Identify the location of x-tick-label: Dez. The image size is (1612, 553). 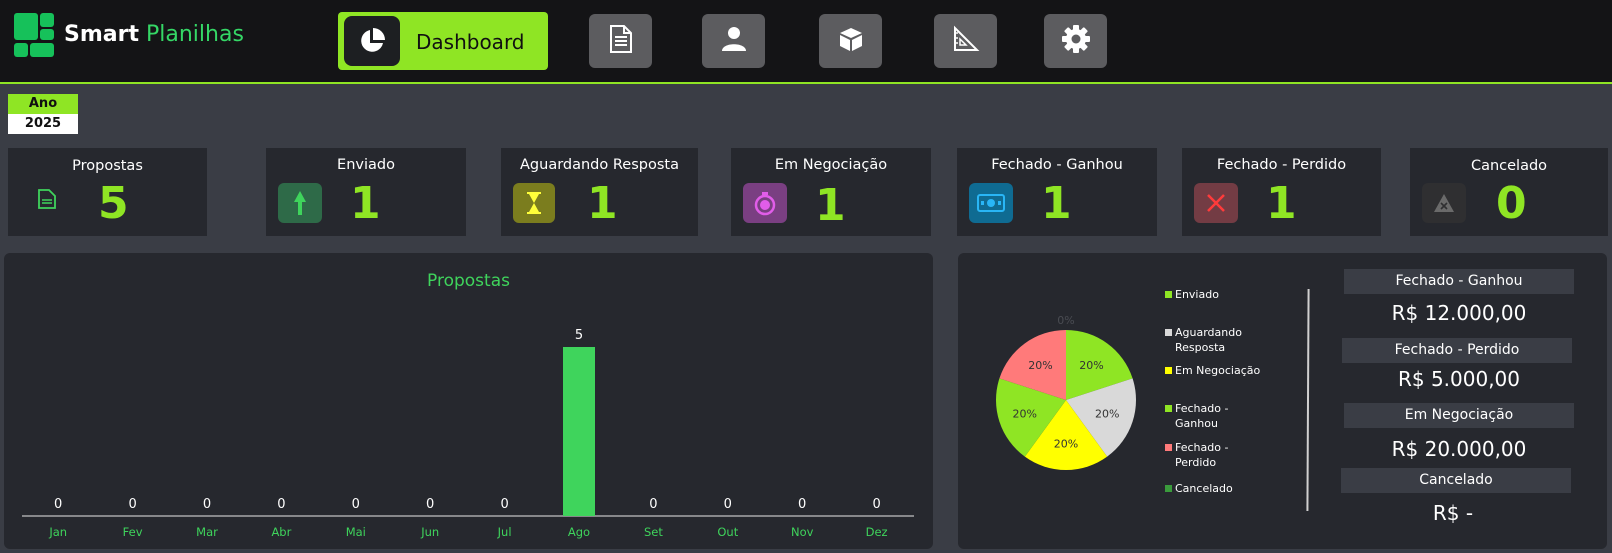
(877, 532).